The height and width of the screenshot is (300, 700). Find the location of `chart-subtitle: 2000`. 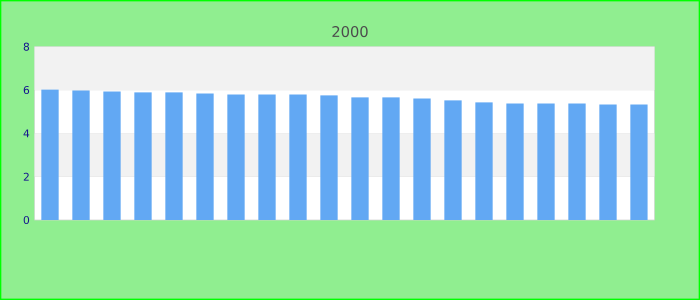

chart-subtitle: 2000 is located at coordinates (350, 32).